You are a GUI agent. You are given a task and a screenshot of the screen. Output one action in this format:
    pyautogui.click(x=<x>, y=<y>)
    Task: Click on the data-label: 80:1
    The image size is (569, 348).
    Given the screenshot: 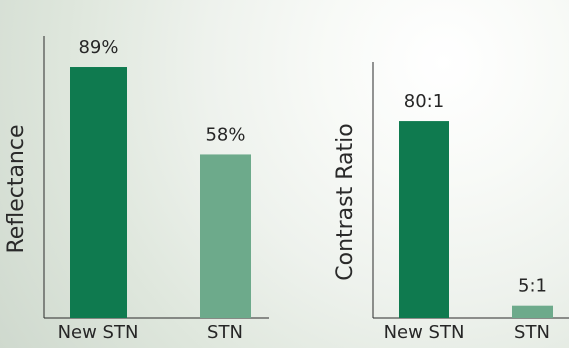 What is the action you would take?
    pyautogui.click(x=424, y=101)
    